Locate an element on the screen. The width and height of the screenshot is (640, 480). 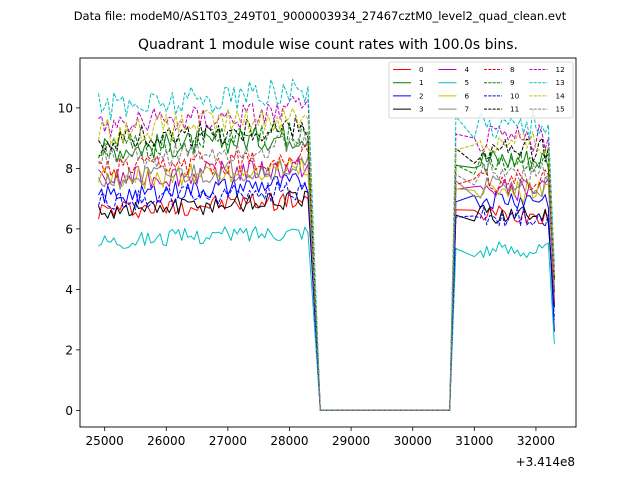
x-tick-label: 32000 is located at coordinates (536, 441).